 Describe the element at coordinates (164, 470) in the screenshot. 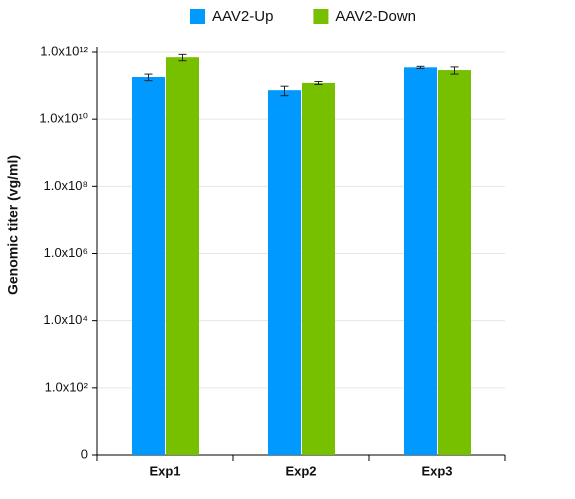

I see `x-tick-label: Exp1` at that location.